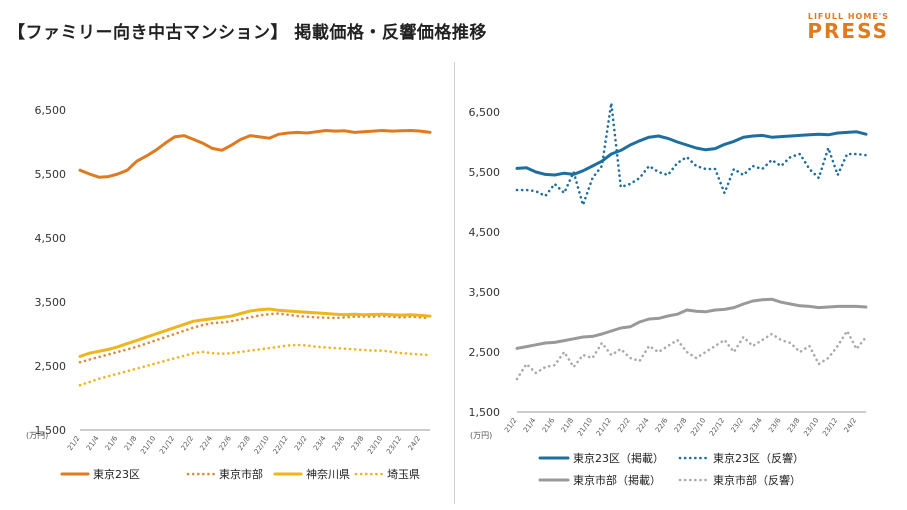 This screenshot has width=907, height=510. What do you see at coordinates (848, 31) in the screenshot?
I see `logo-big-text: PRESS` at bounding box center [848, 31].